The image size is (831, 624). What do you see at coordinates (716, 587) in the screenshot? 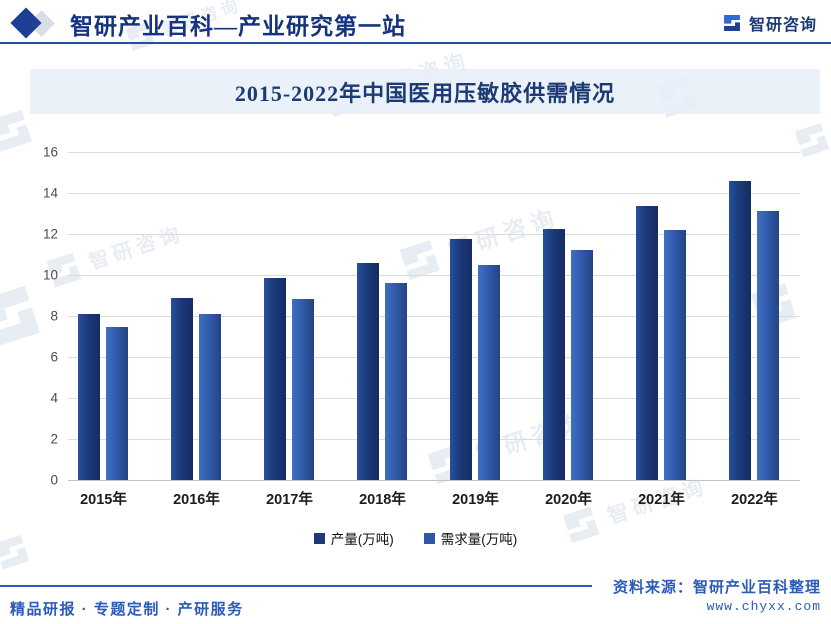
I see `source-text: 资料来源：智研产业百科整理` at bounding box center [716, 587].